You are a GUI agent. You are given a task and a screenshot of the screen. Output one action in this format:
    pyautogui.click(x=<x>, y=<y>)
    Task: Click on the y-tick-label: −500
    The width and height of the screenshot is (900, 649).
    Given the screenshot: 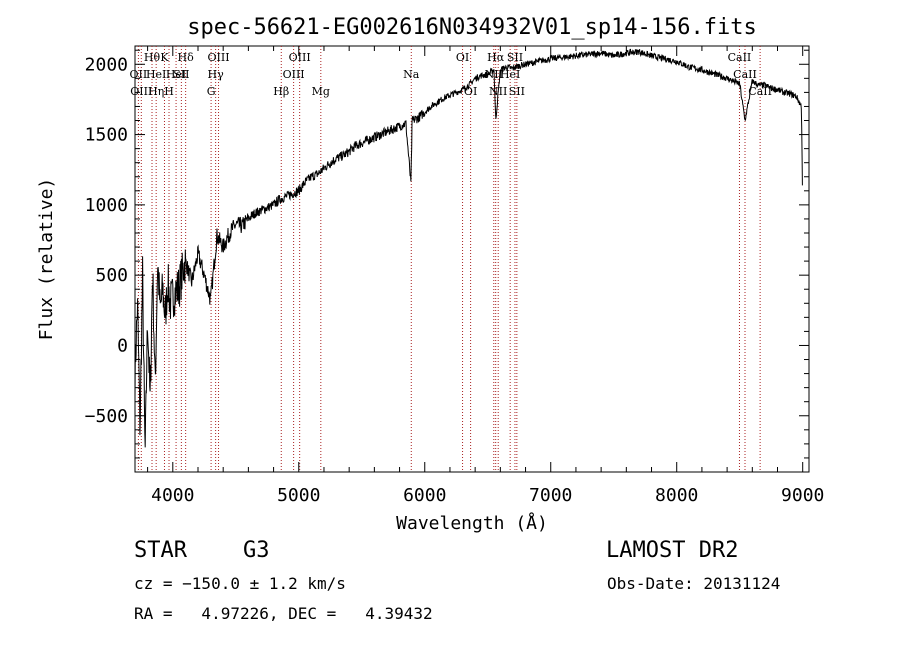 What is the action you would take?
    pyautogui.click(x=106, y=416)
    